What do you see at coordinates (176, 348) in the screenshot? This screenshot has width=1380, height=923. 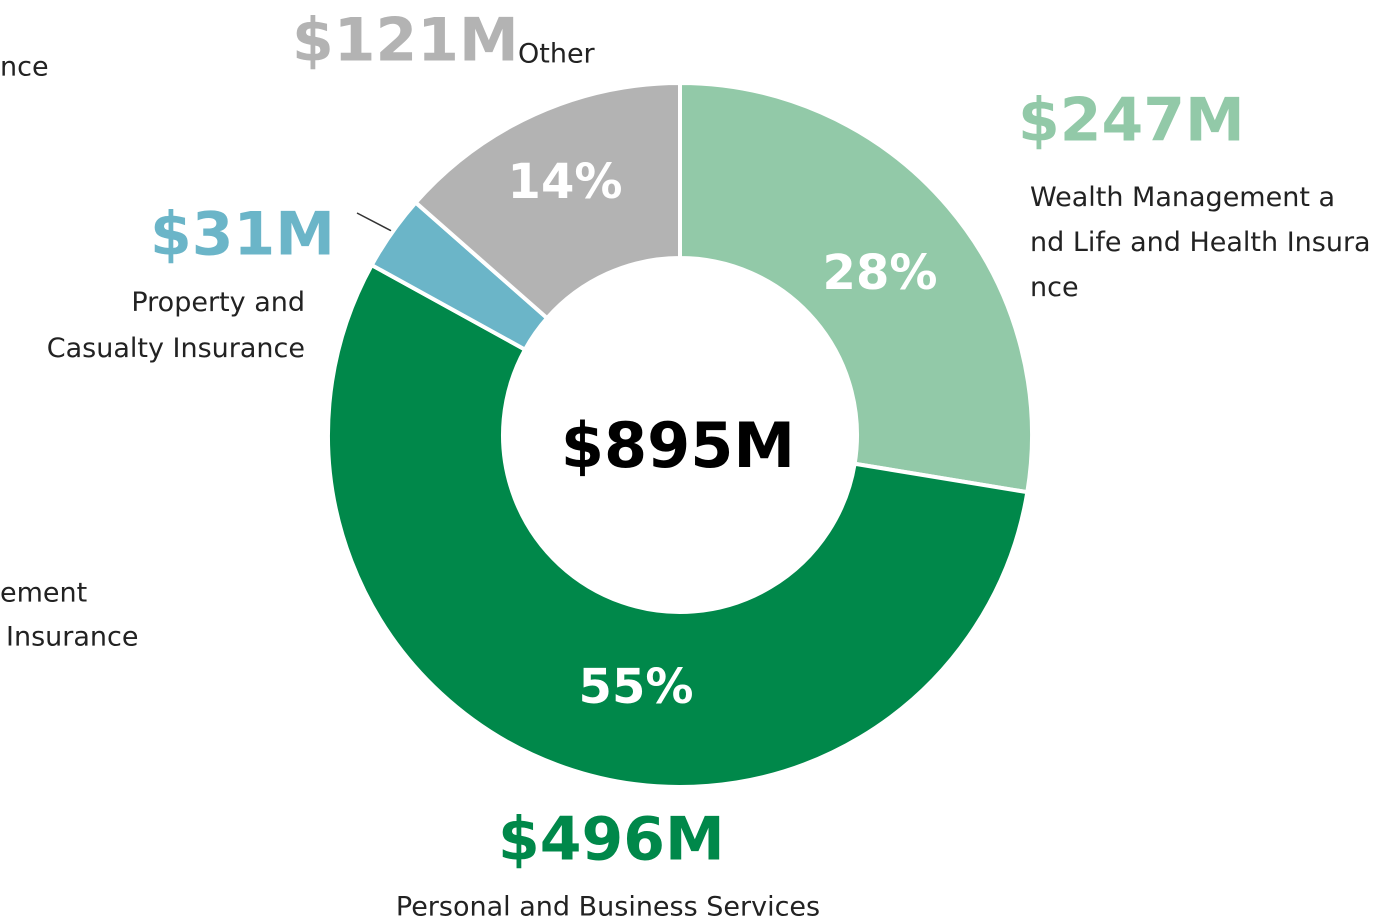 I see `category-line: Casualty Insurance` at bounding box center [176, 348].